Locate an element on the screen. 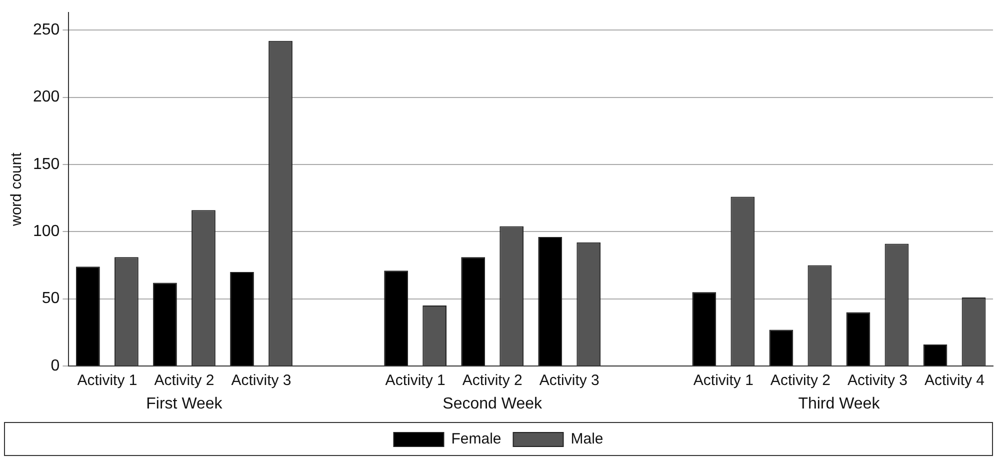 The image size is (995, 457). y-tick-label: 100 is located at coordinates (46, 231).